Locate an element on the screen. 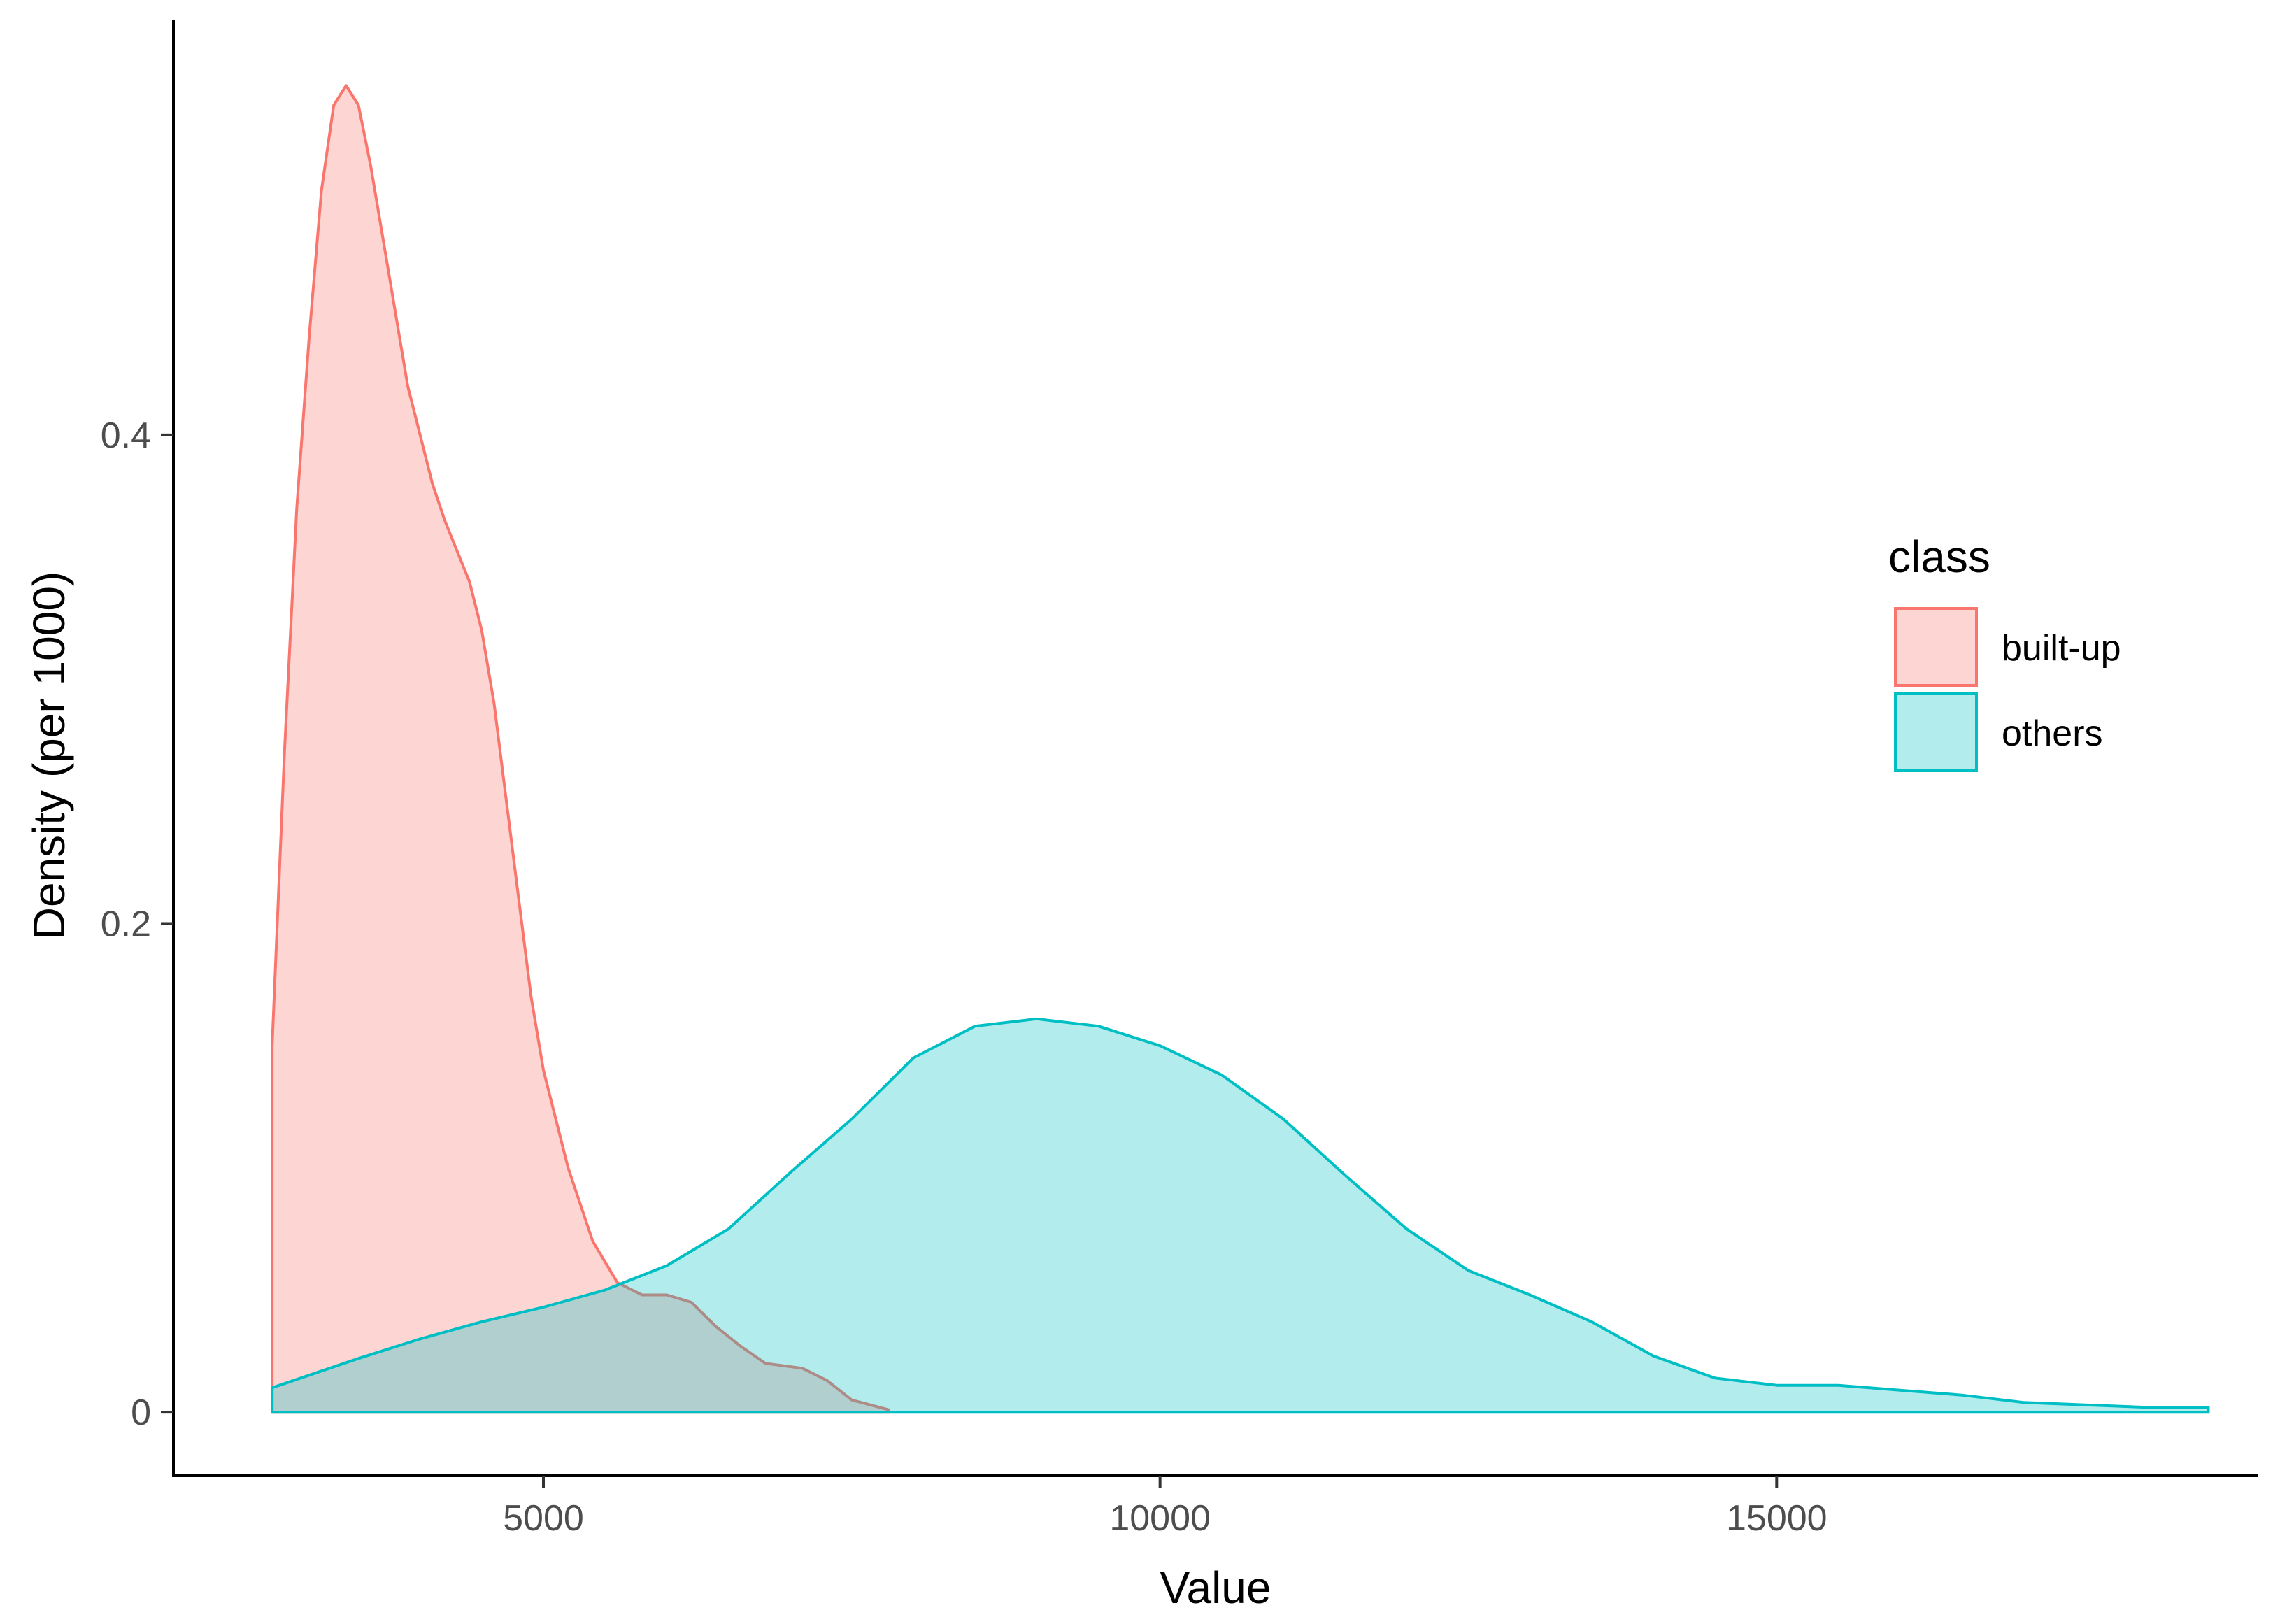 The width and height of the screenshot is (2273, 1624). y-axis-ticks: 0 0.2 0.4 is located at coordinates (137, 924).